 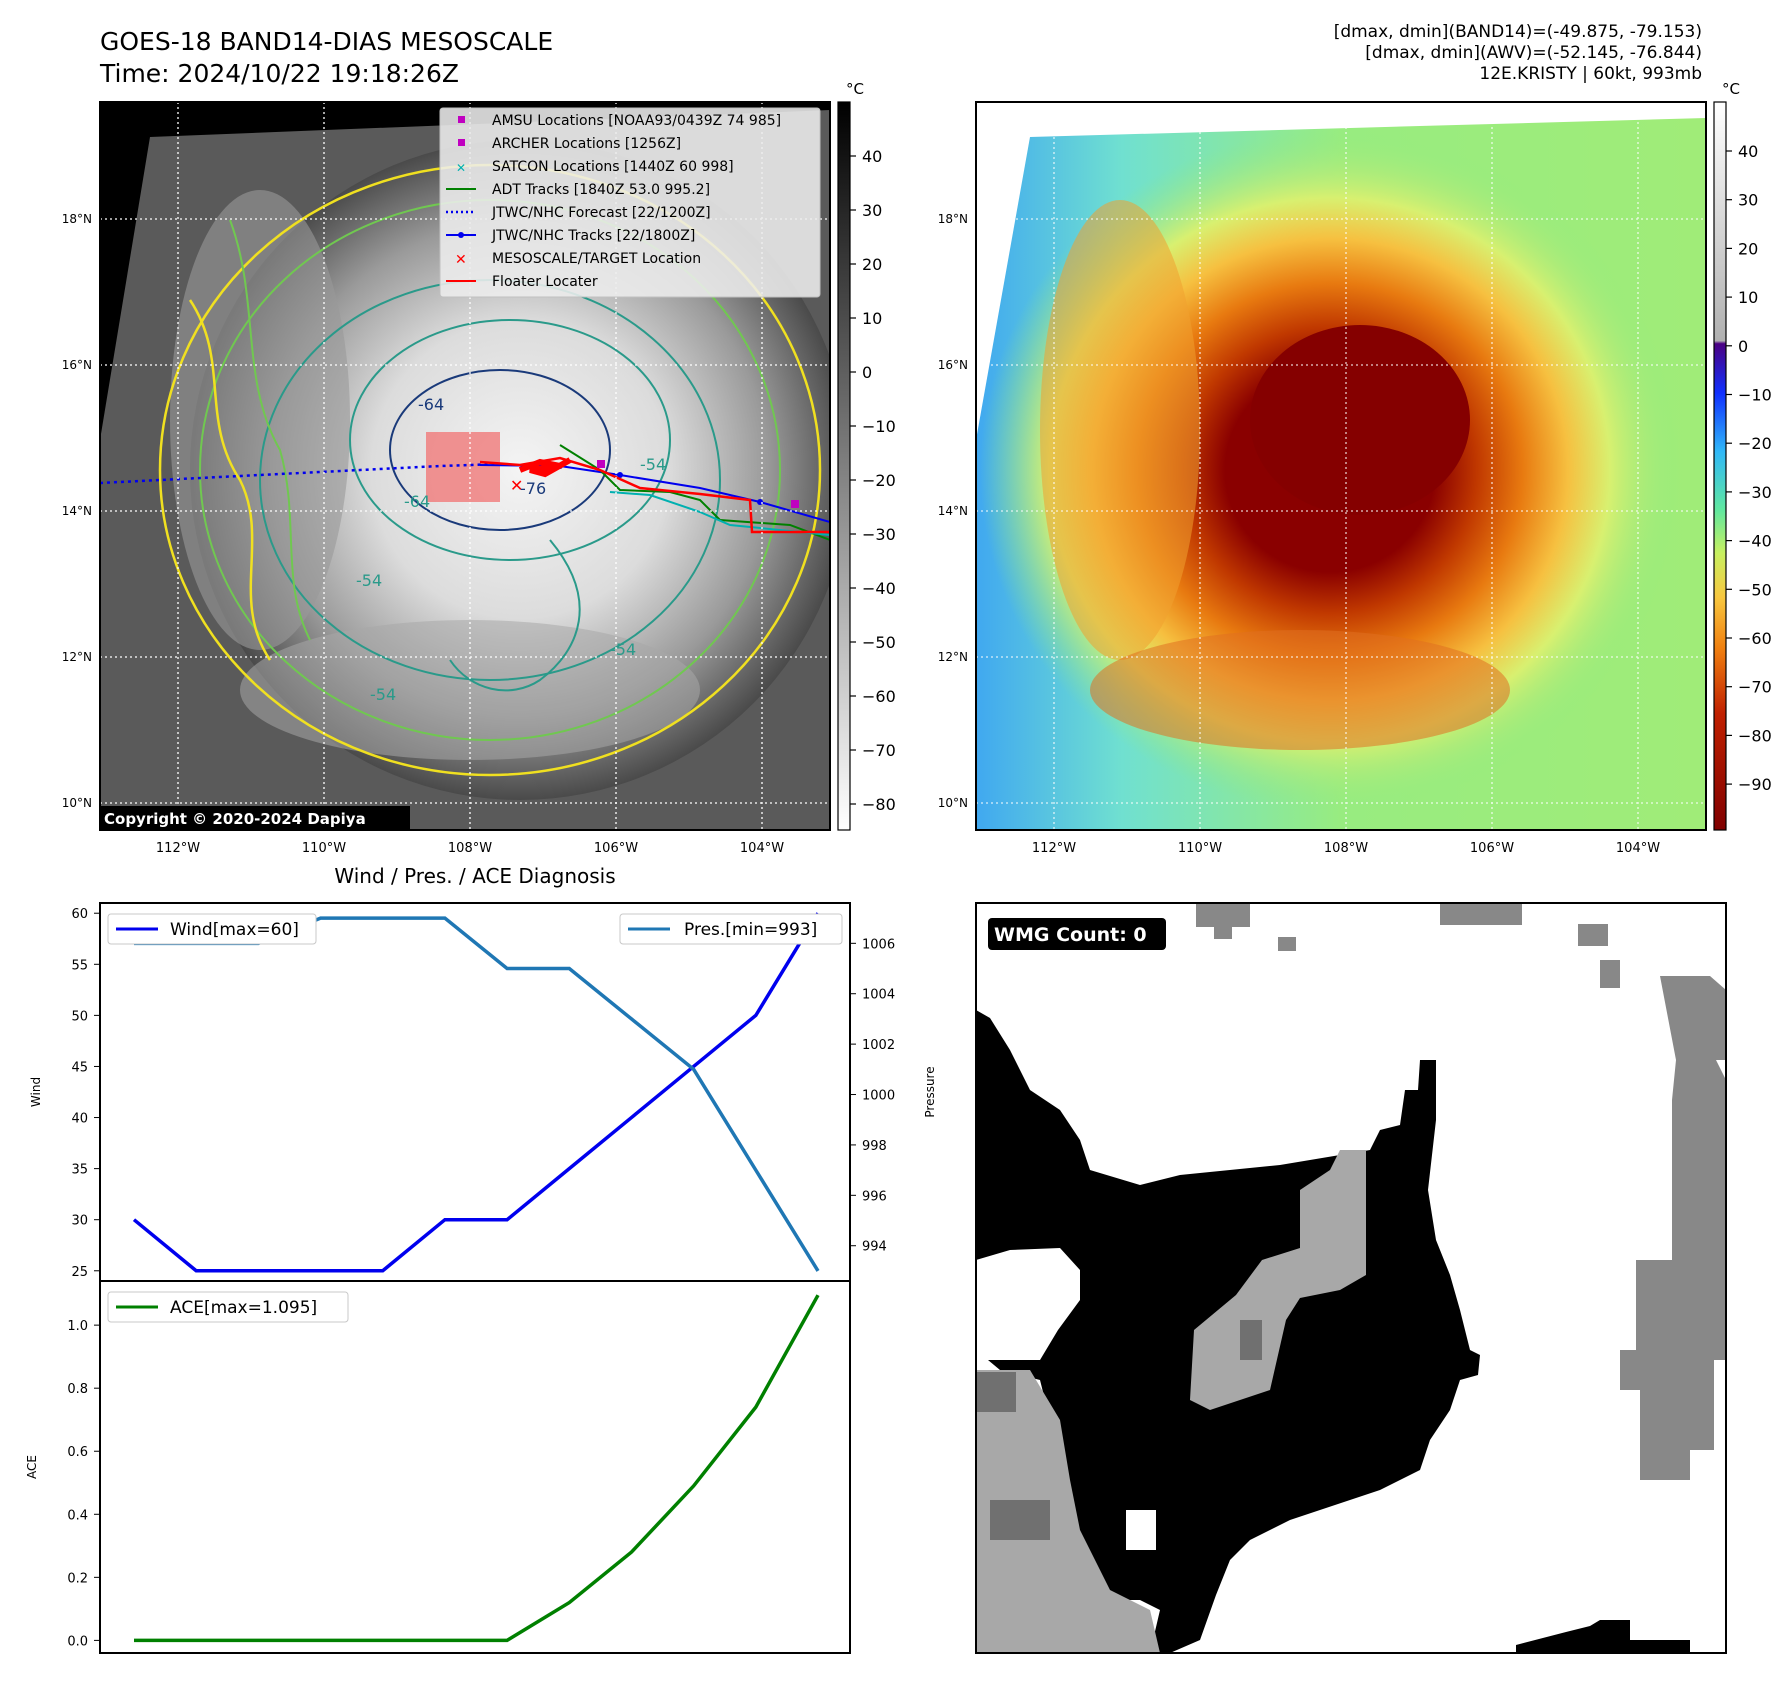 What do you see at coordinates (613, 167) in the screenshot?
I see `legend-label: SATCON Locations [1440Z 60 998]` at bounding box center [613, 167].